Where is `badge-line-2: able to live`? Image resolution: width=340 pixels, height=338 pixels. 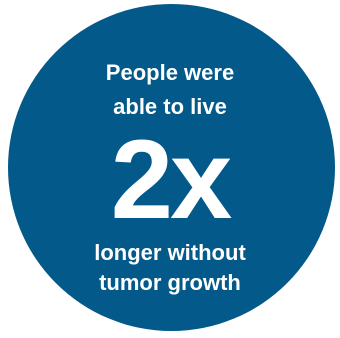 badge-line-2: able to live is located at coordinates (170, 106).